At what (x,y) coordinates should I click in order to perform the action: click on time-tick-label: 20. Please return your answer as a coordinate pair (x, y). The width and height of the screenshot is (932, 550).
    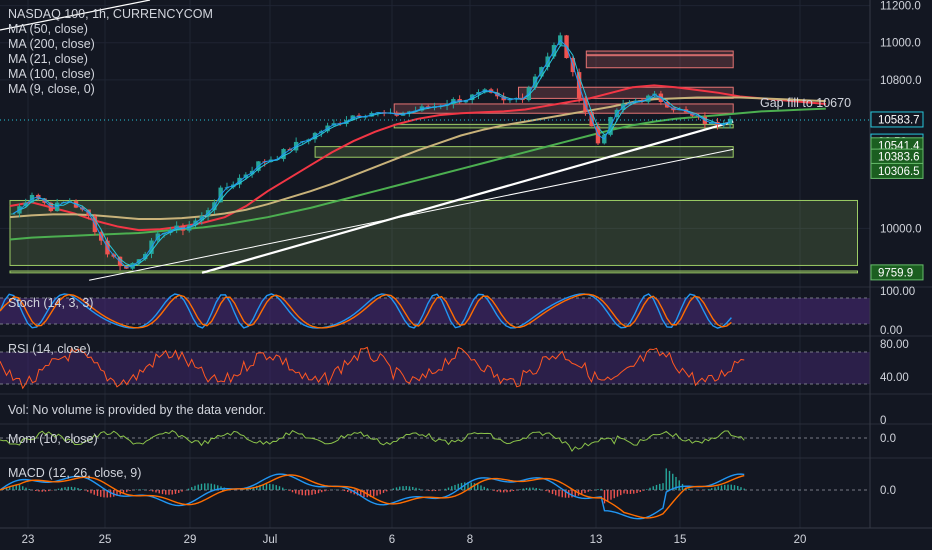
    Looking at the image, I should click on (800, 540).